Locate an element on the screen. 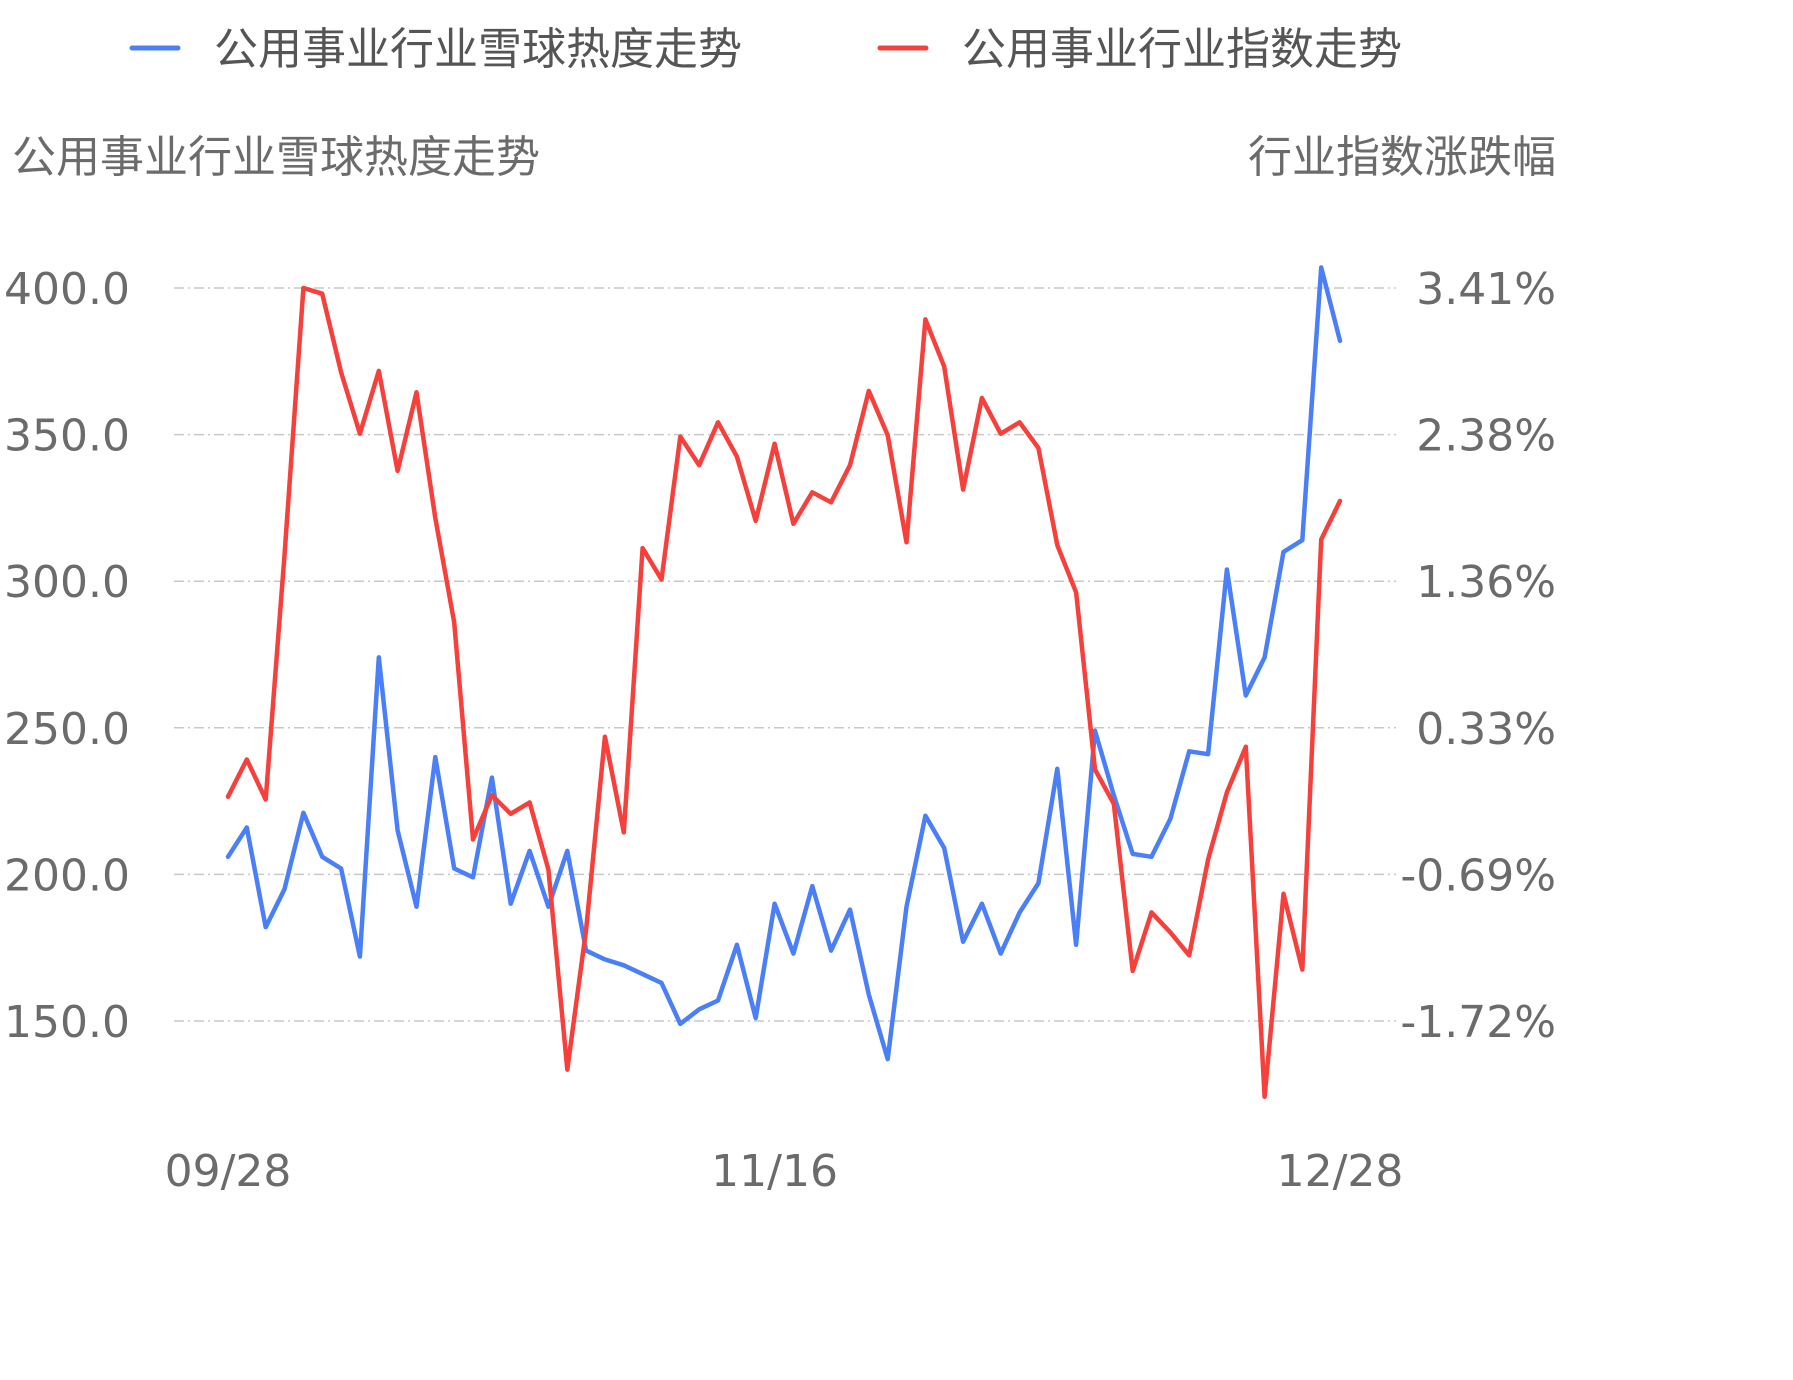 The image size is (1793, 1380). right-tick-label: 3.41% is located at coordinates (1486, 289).